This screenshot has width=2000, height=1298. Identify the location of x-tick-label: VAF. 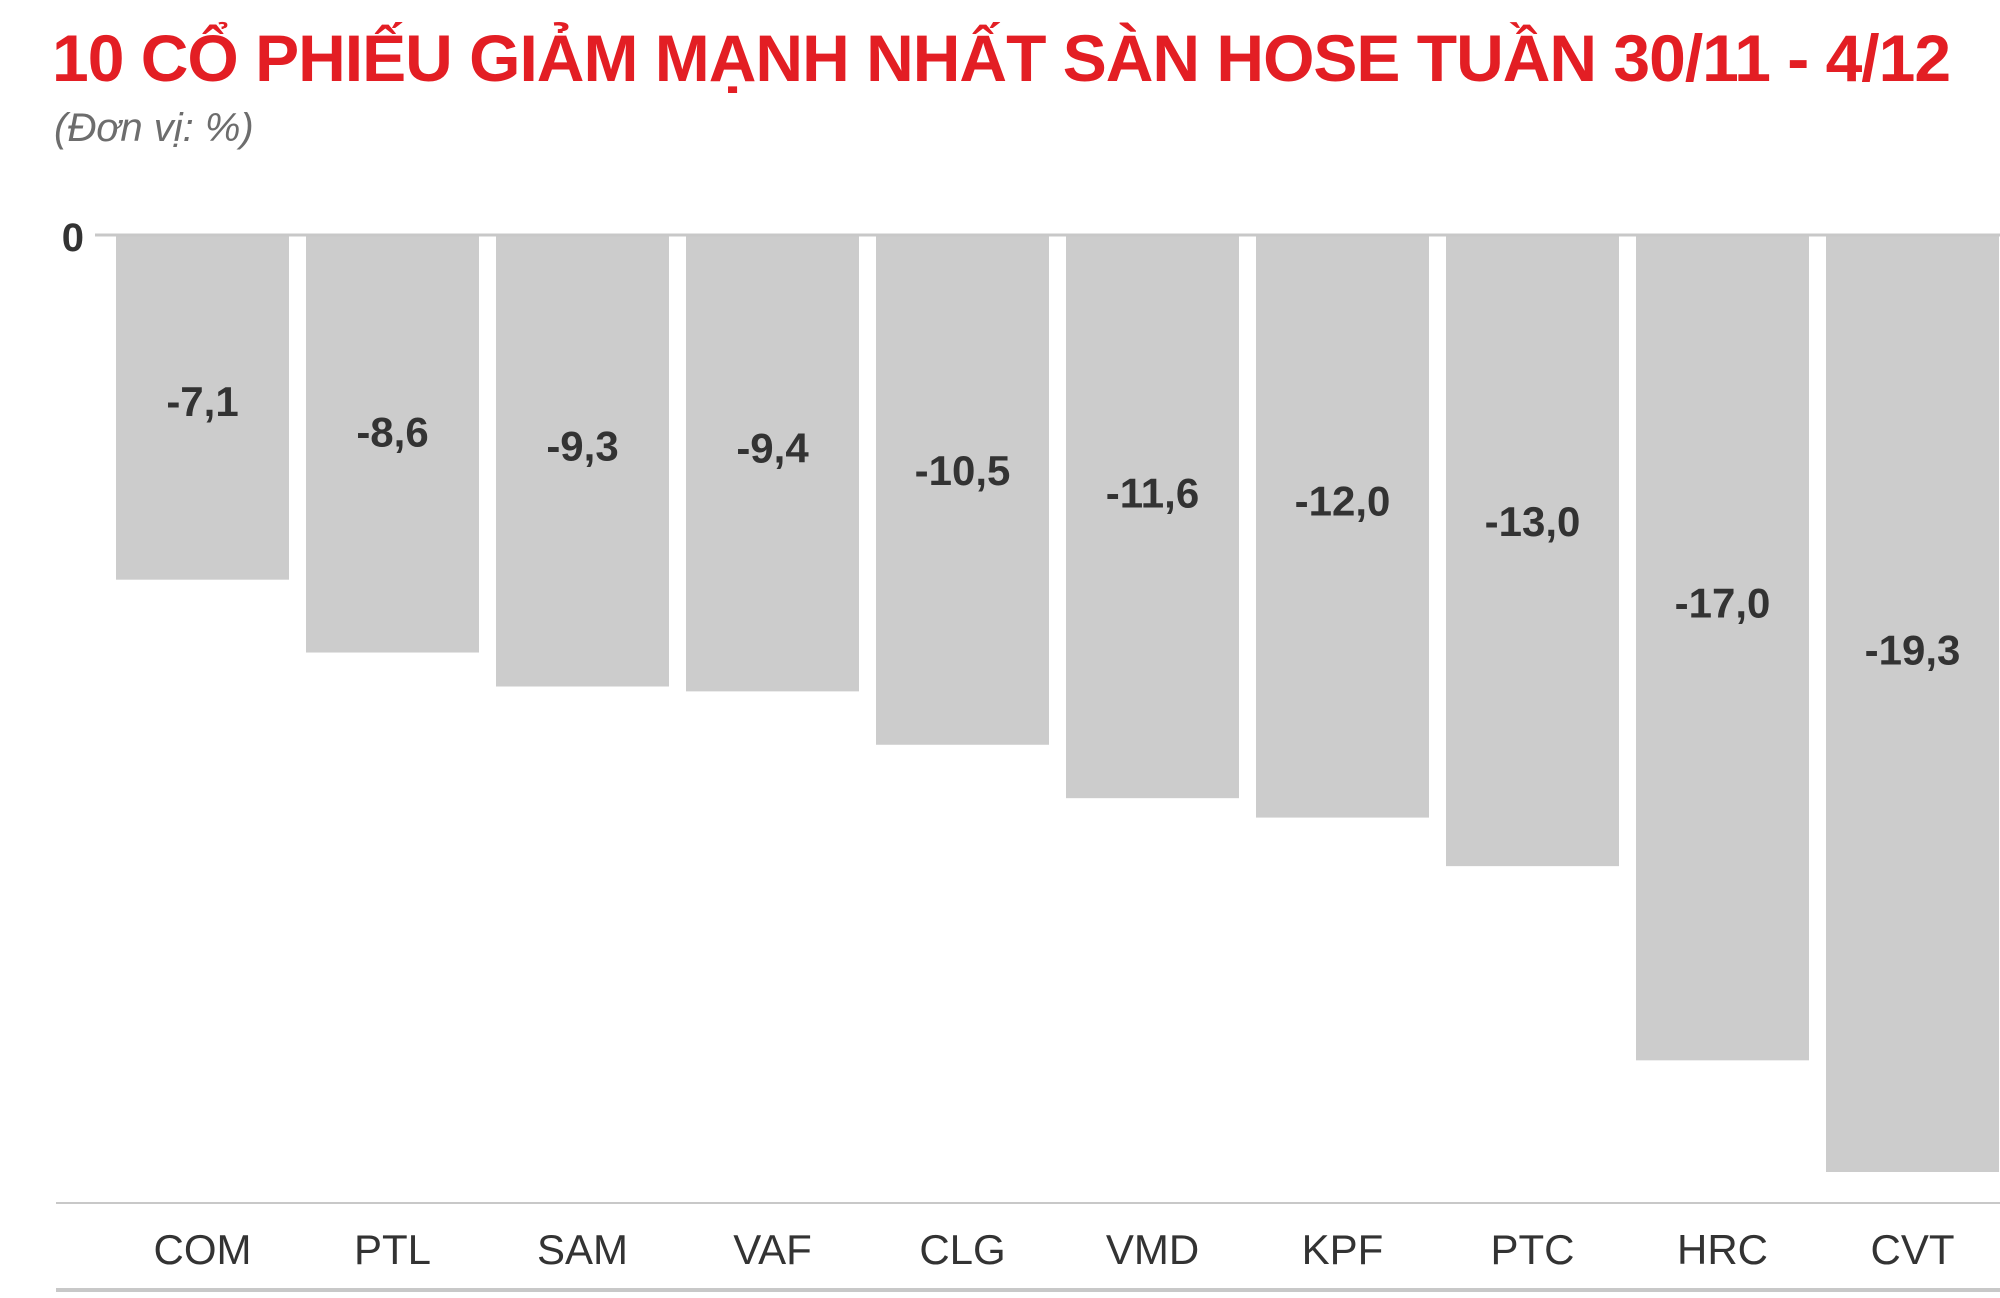
(772, 1249).